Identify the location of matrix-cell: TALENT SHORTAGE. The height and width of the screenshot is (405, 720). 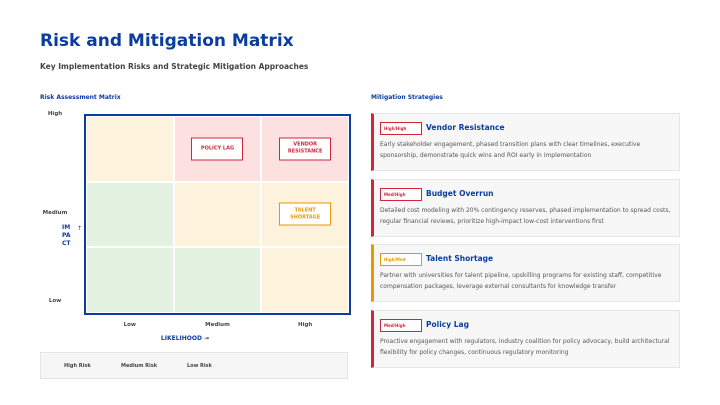
(305, 214).